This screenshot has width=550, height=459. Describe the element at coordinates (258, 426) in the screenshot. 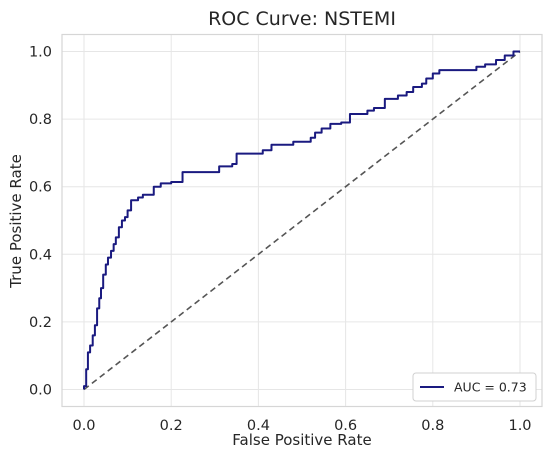

I see `x-tick-label: 0.4` at that location.